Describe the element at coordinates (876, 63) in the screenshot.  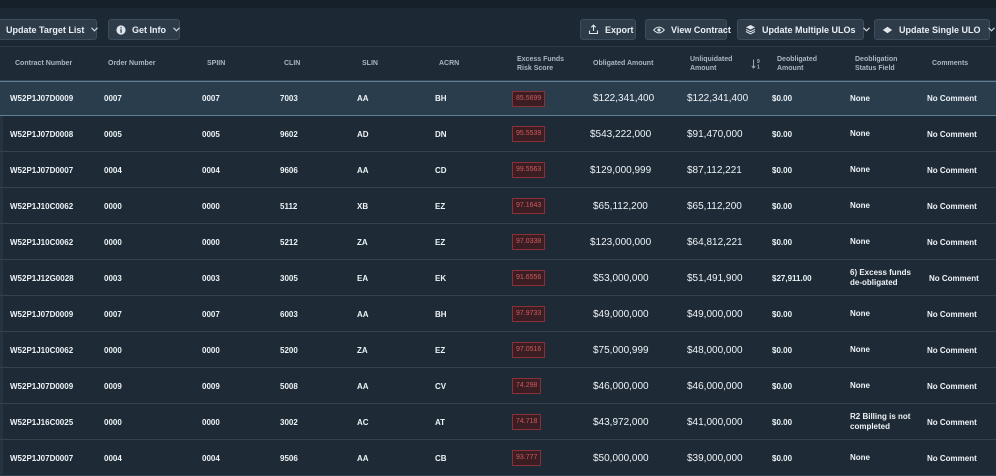
I see `column-header-deobligation-status: Deobligation Status Field` at that location.